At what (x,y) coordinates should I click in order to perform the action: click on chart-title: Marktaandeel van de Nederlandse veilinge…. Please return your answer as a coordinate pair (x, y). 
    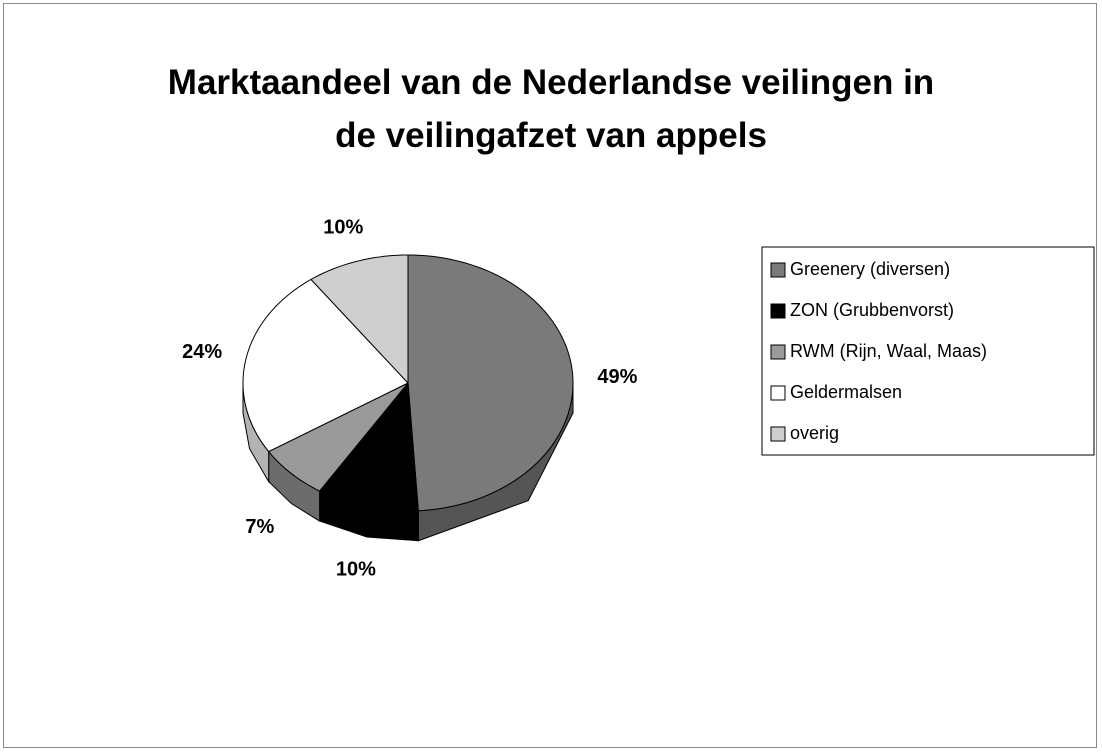
    Looking at the image, I should click on (551, 109).